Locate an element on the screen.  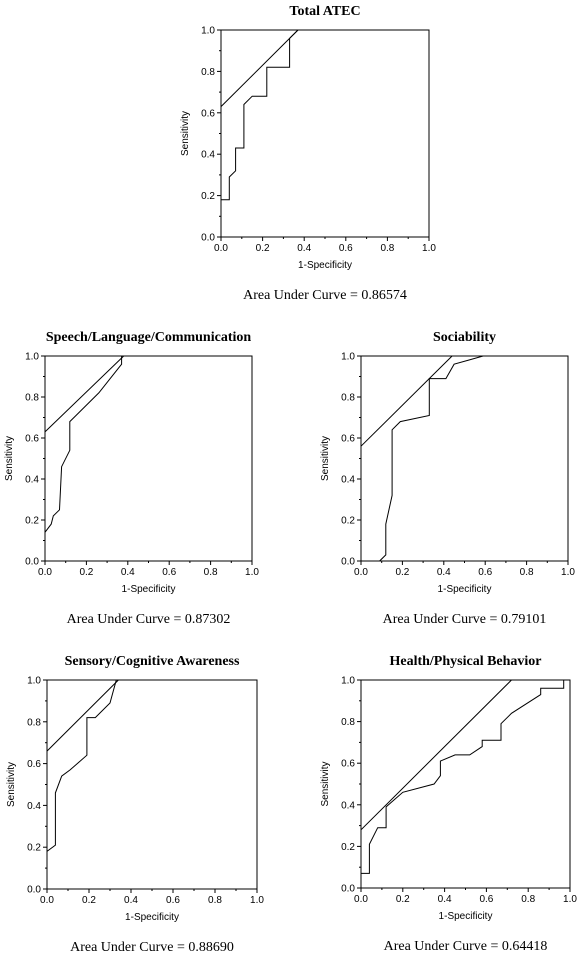
auc-caption: Area Under Curve = 0.88690 is located at coordinates (152, 947).